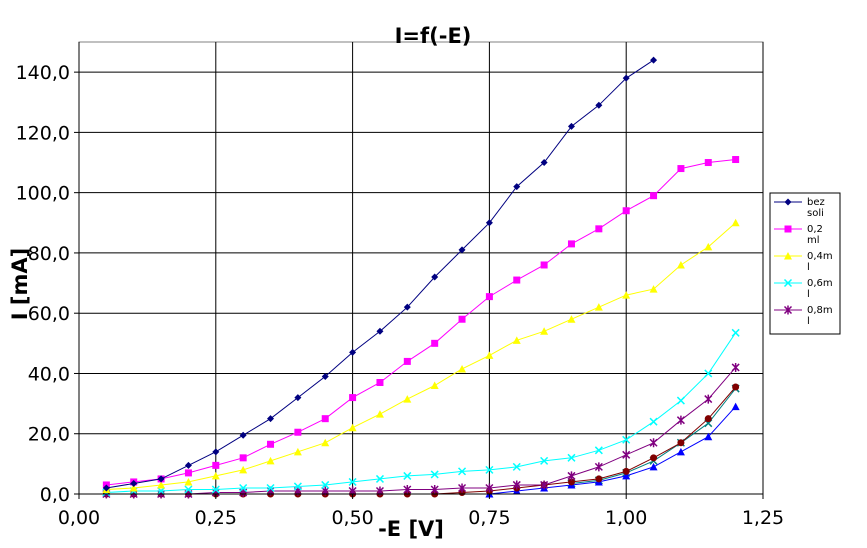 This screenshot has width=867, height=548. I want to click on y-tick-label: 140,0, so click(43, 73).